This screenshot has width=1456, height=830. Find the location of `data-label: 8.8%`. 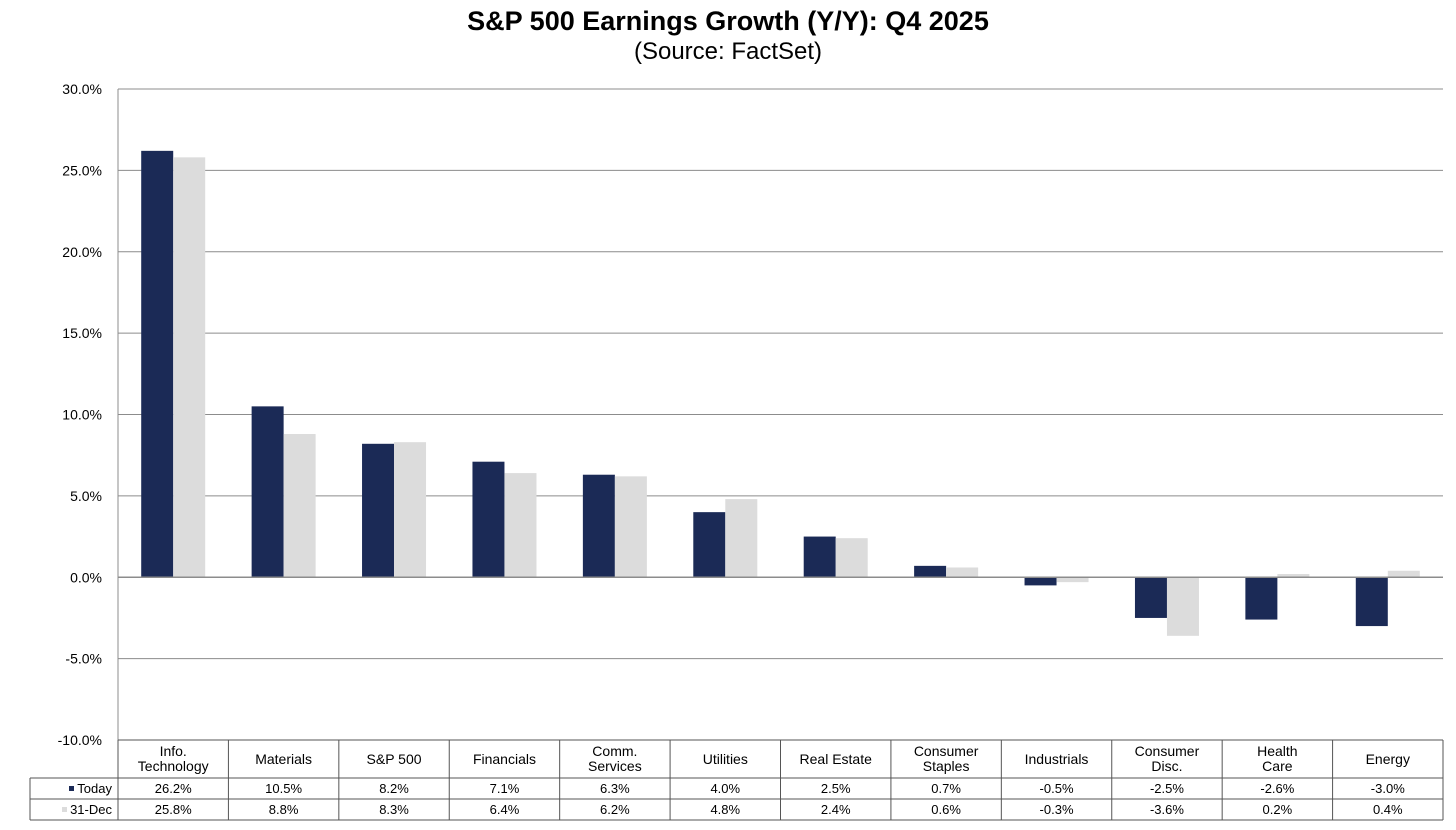

data-label: 8.8% is located at coordinates (283, 809).